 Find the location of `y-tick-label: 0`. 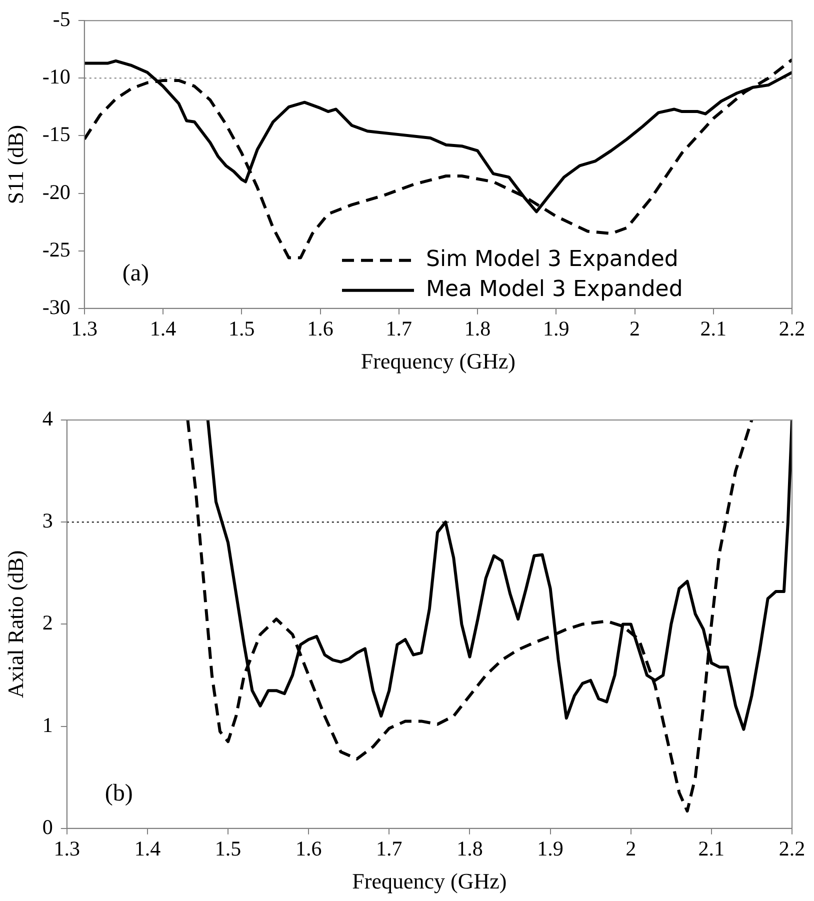

y-tick-label: 0 is located at coordinates (47, 826).